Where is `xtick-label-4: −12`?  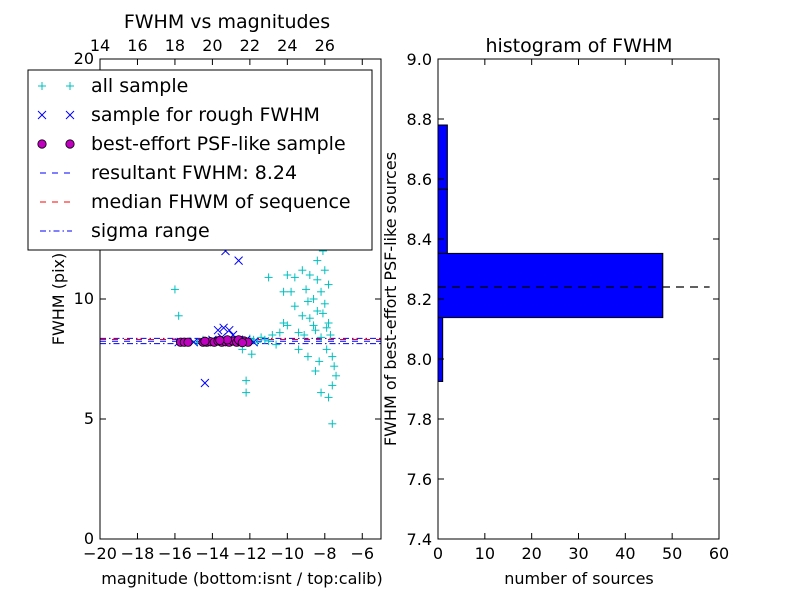
xtick-label-4: −12 is located at coordinates (250, 553).